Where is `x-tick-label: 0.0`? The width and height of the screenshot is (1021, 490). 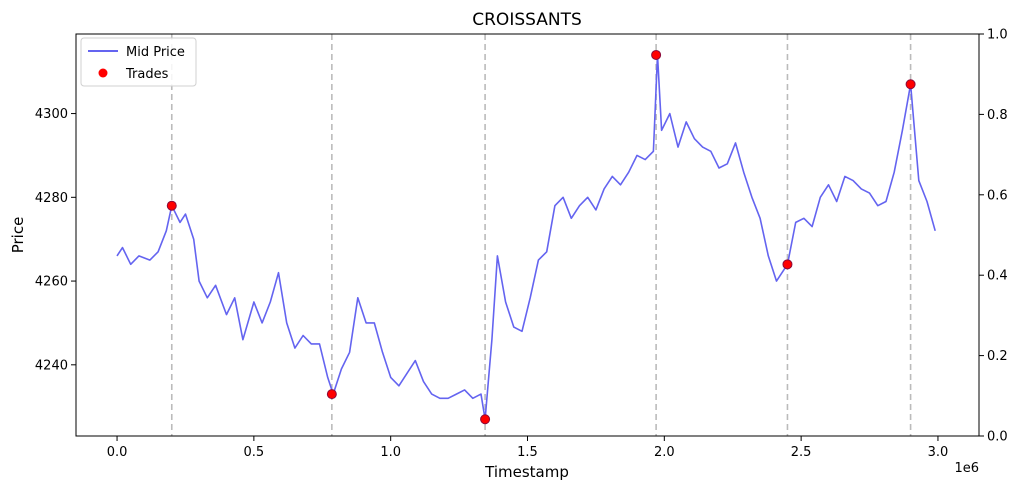 x-tick-label: 0.0 is located at coordinates (117, 452).